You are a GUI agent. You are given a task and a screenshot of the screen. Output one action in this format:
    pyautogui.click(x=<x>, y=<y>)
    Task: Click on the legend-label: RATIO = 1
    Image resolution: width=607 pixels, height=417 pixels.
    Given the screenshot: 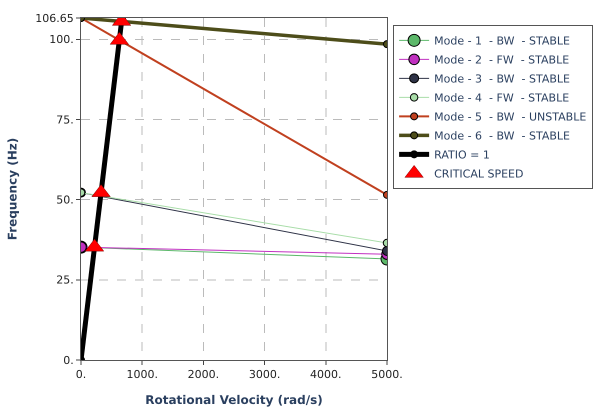 What is the action you would take?
    pyautogui.click(x=462, y=155)
    